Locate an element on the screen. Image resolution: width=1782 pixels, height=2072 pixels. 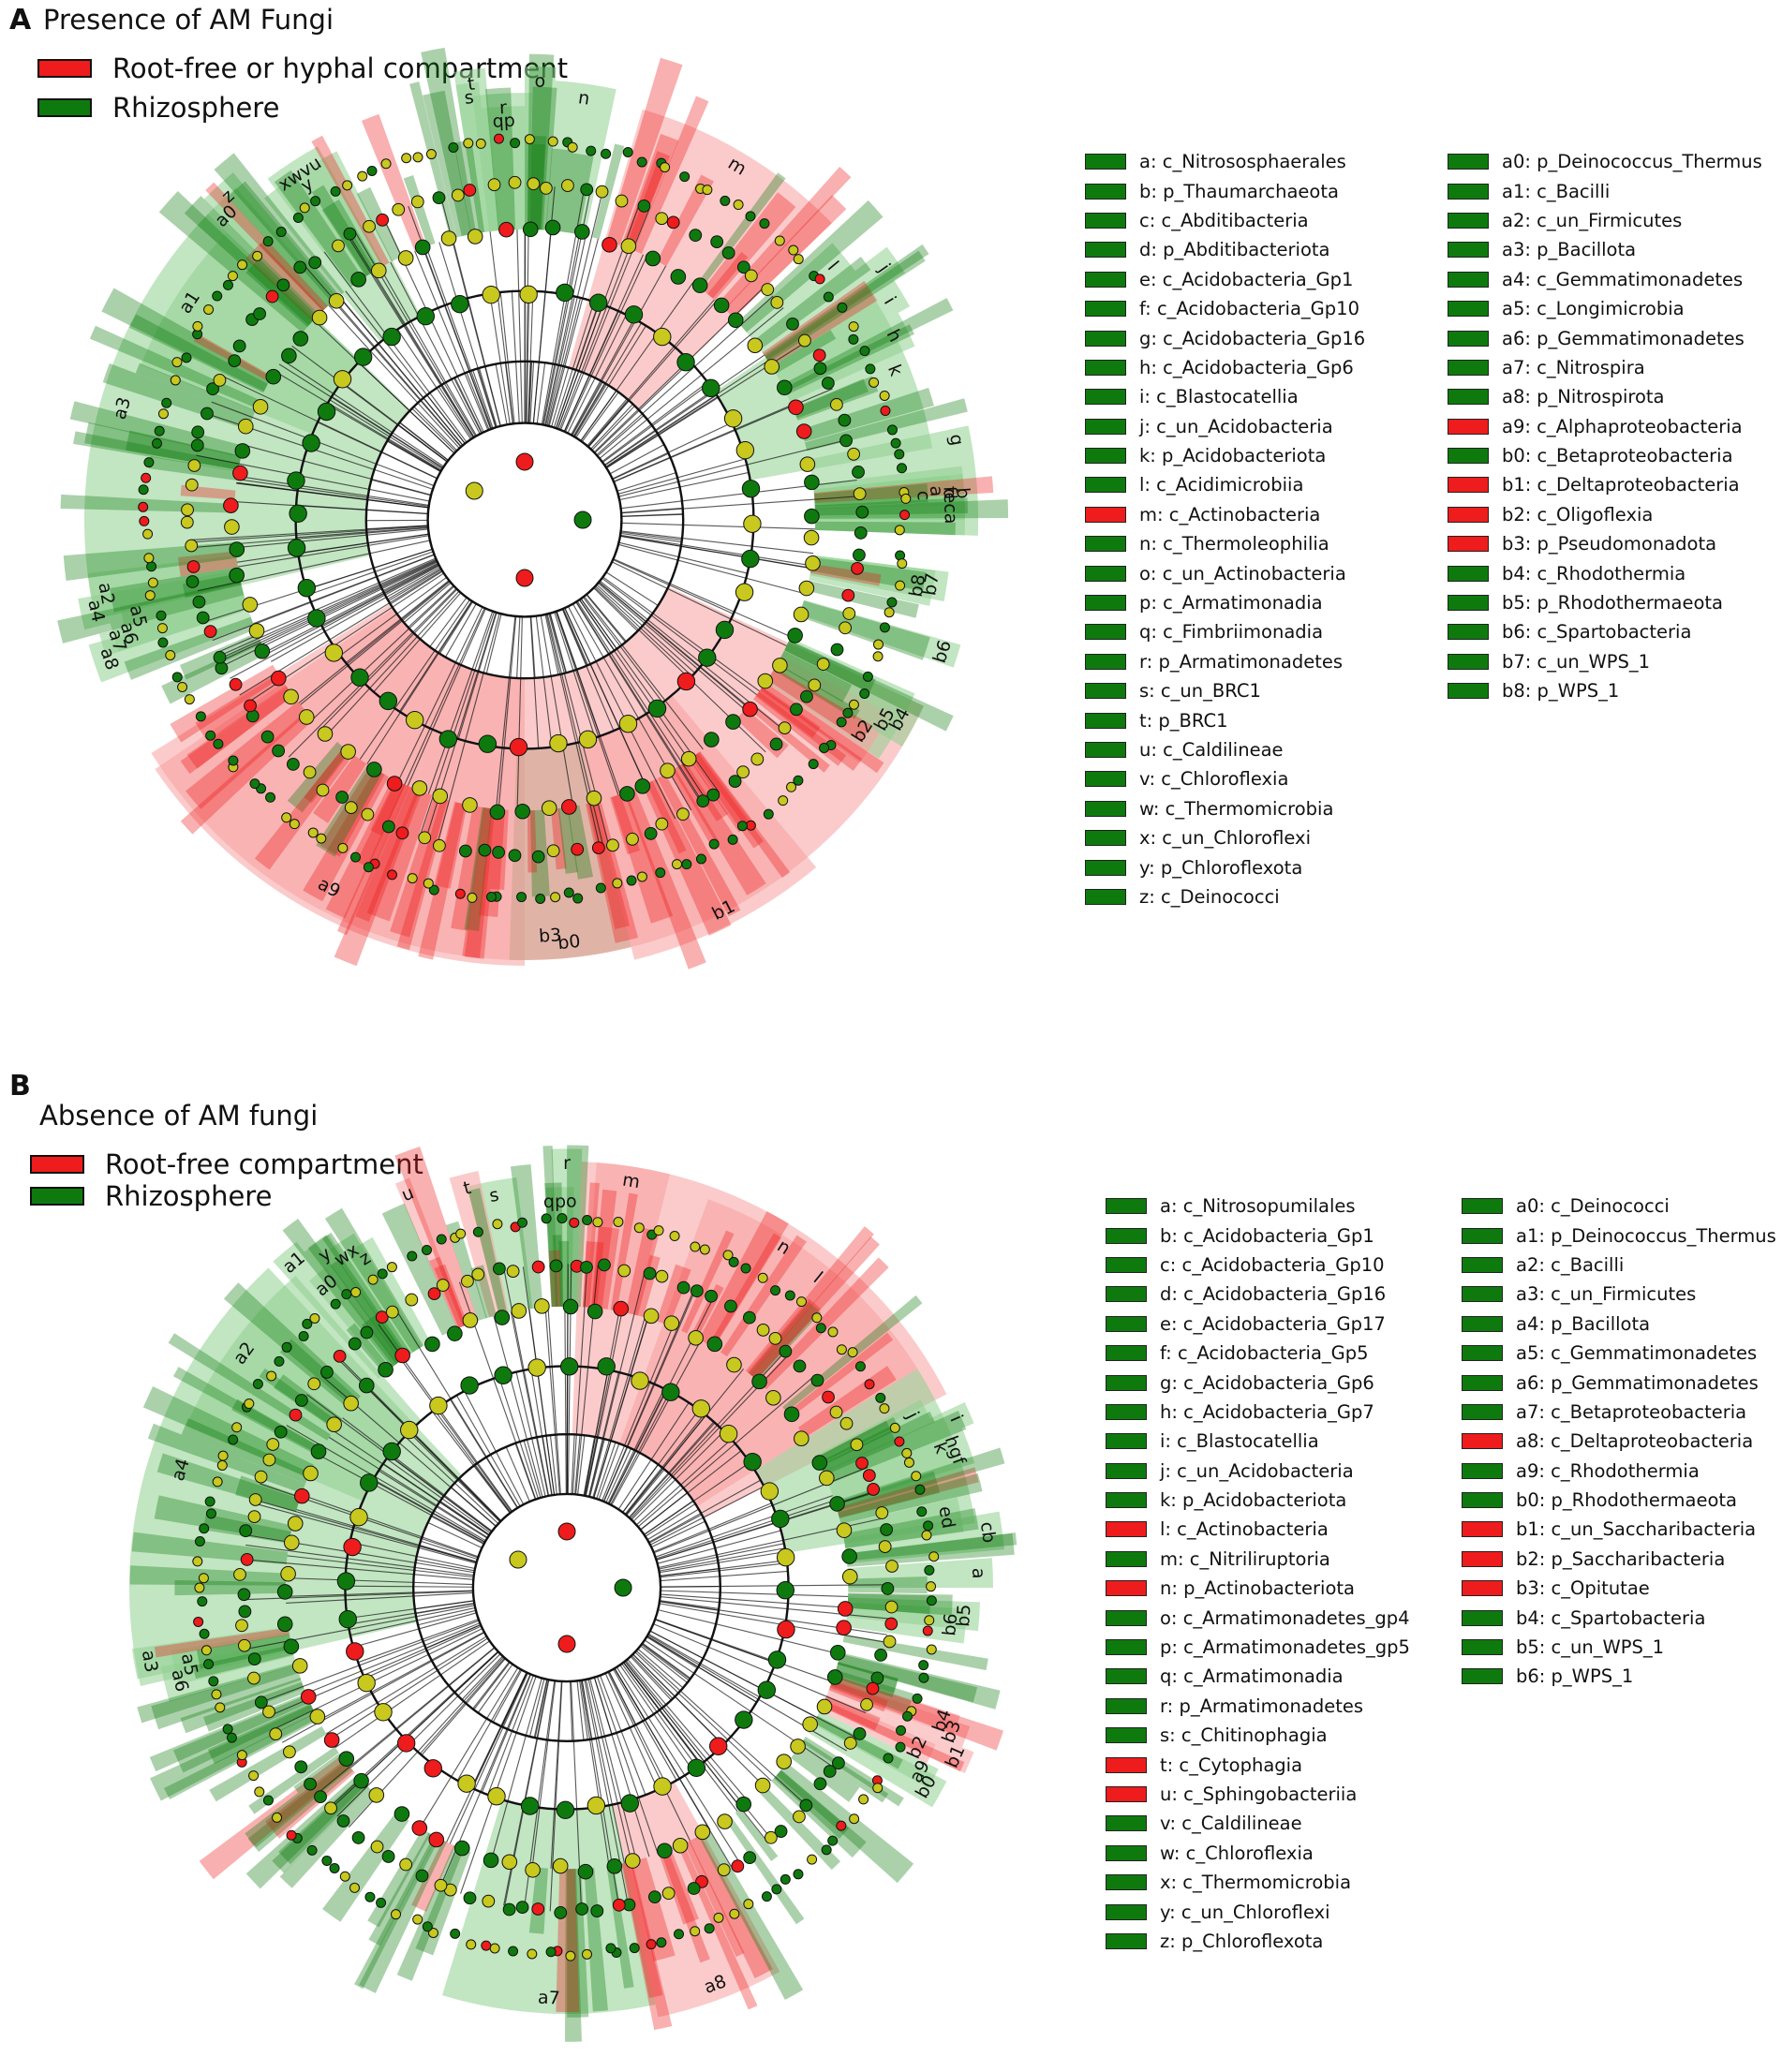
clade-key-item: x: c_Thermomicrobia is located at coordinates (1258, 1882).